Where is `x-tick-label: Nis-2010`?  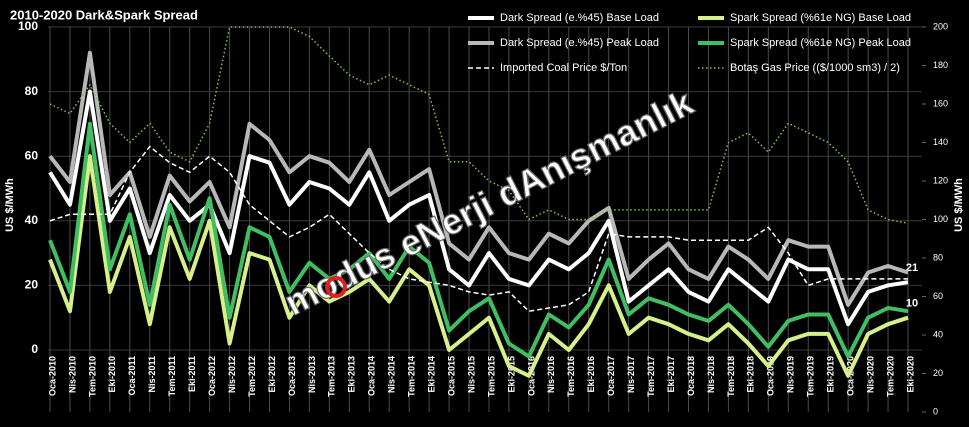 x-tick-label: Nis-2010 is located at coordinates (72, 374).